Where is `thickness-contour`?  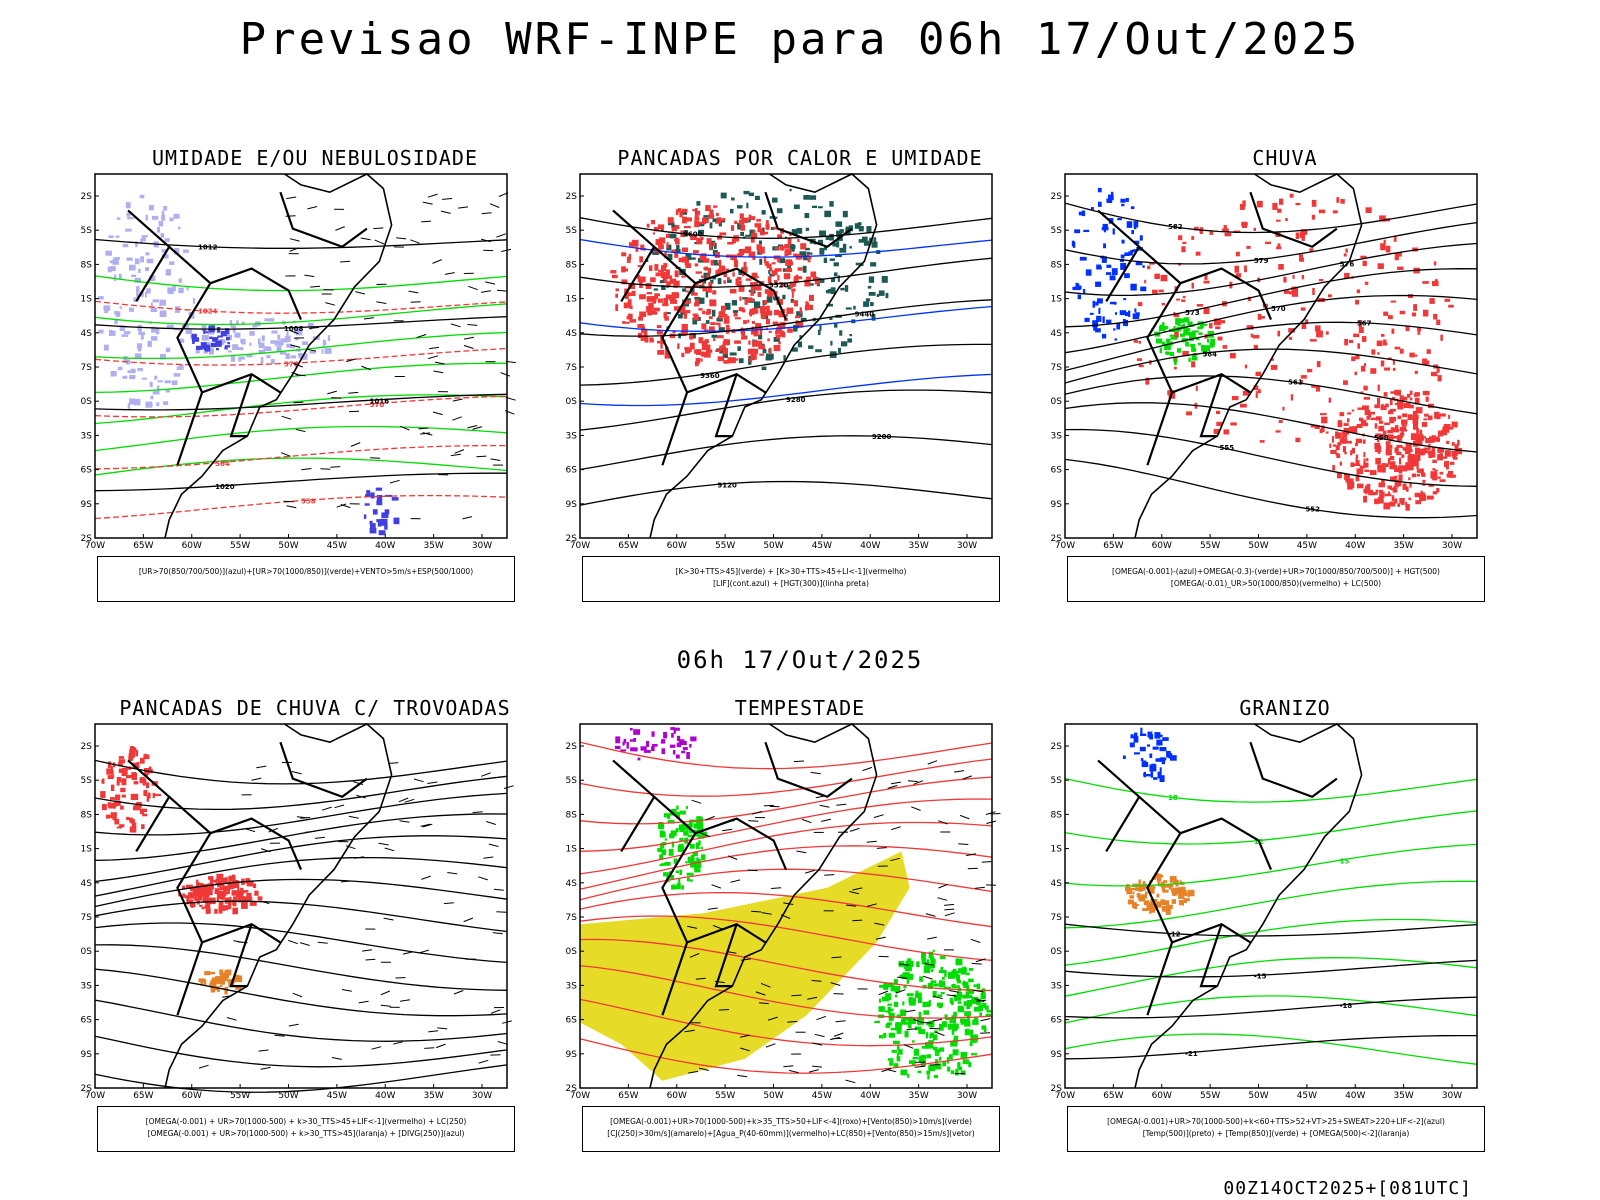
thickness-contour is located at coordinates (301, 406).